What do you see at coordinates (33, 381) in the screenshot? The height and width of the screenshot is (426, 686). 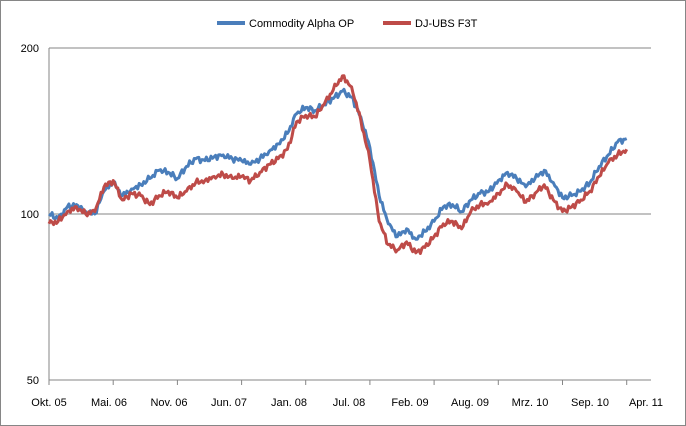 I see `y-tick-label-50: 50` at bounding box center [33, 381].